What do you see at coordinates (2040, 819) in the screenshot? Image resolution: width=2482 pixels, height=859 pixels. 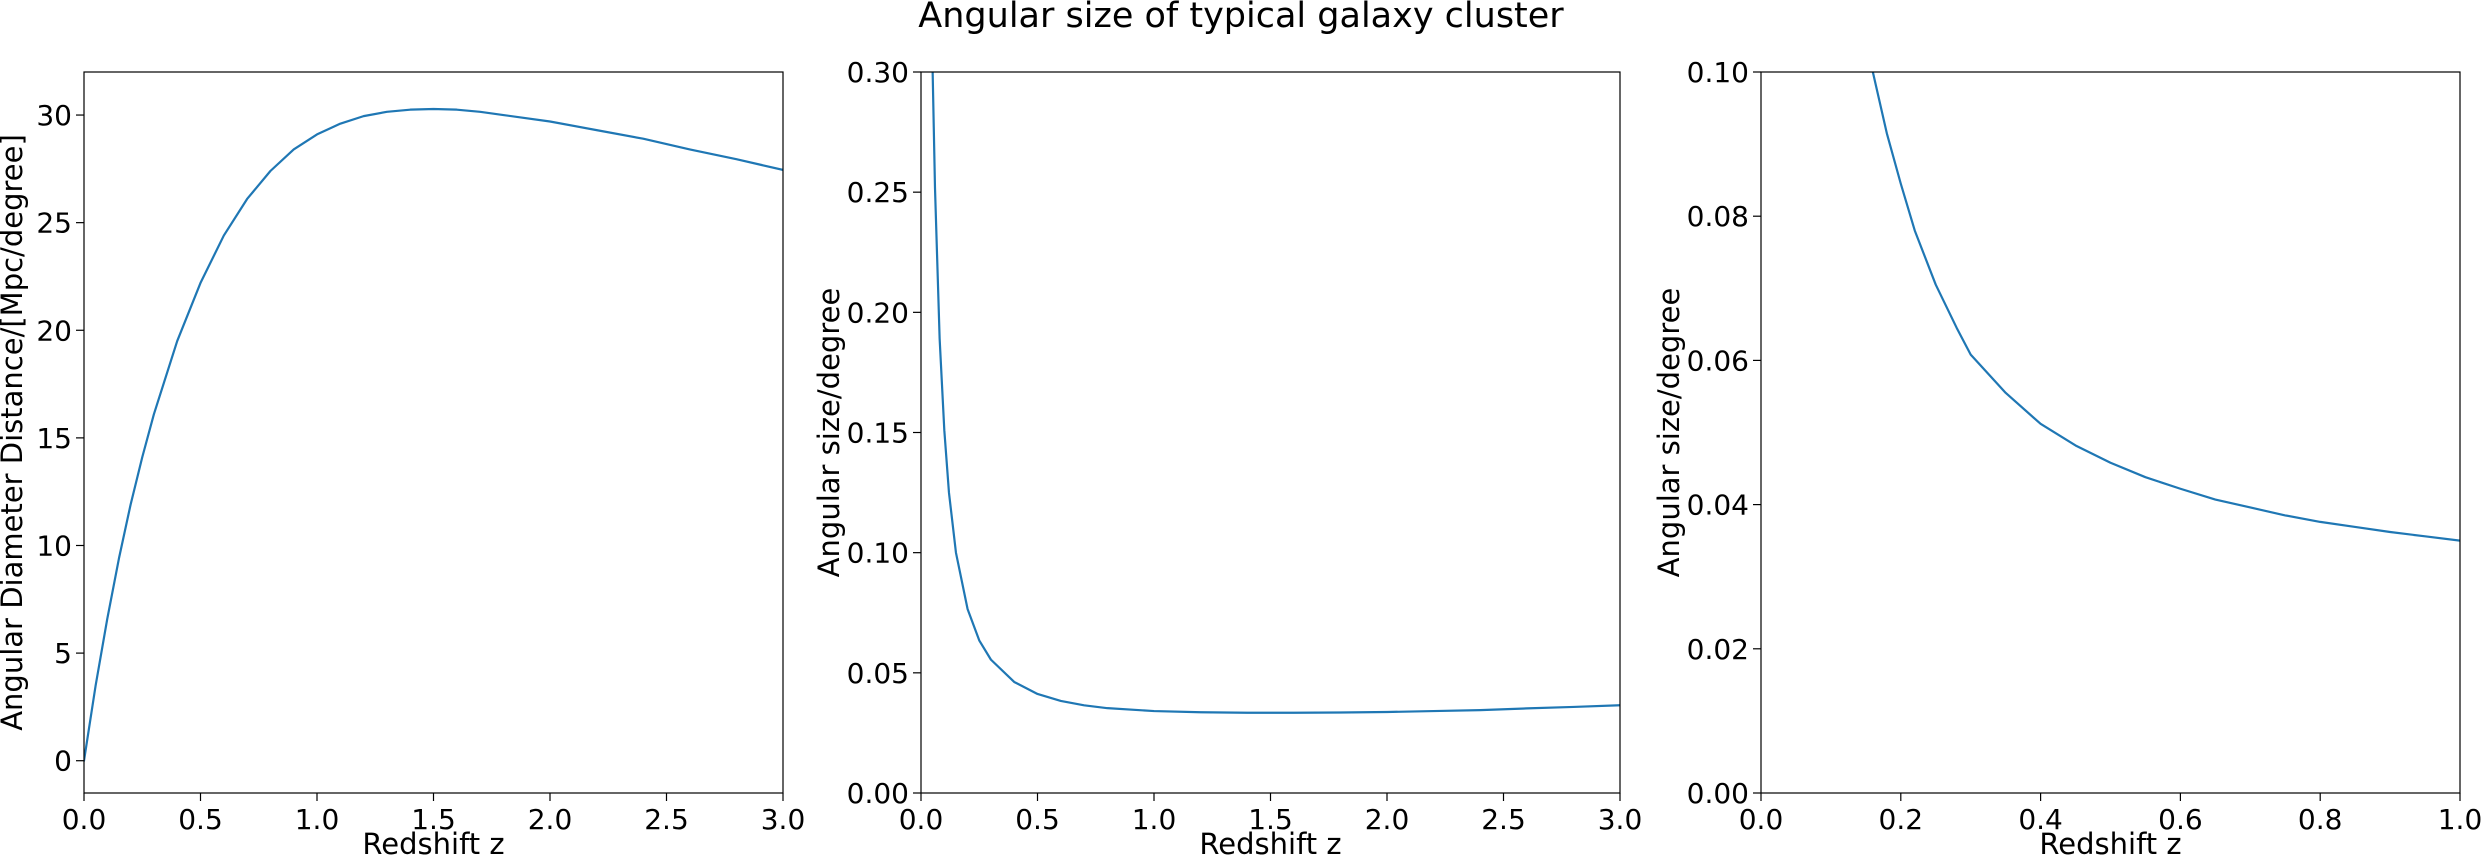 I see `subplot-3-xtick-label-2: 0.4` at bounding box center [2040, 819].